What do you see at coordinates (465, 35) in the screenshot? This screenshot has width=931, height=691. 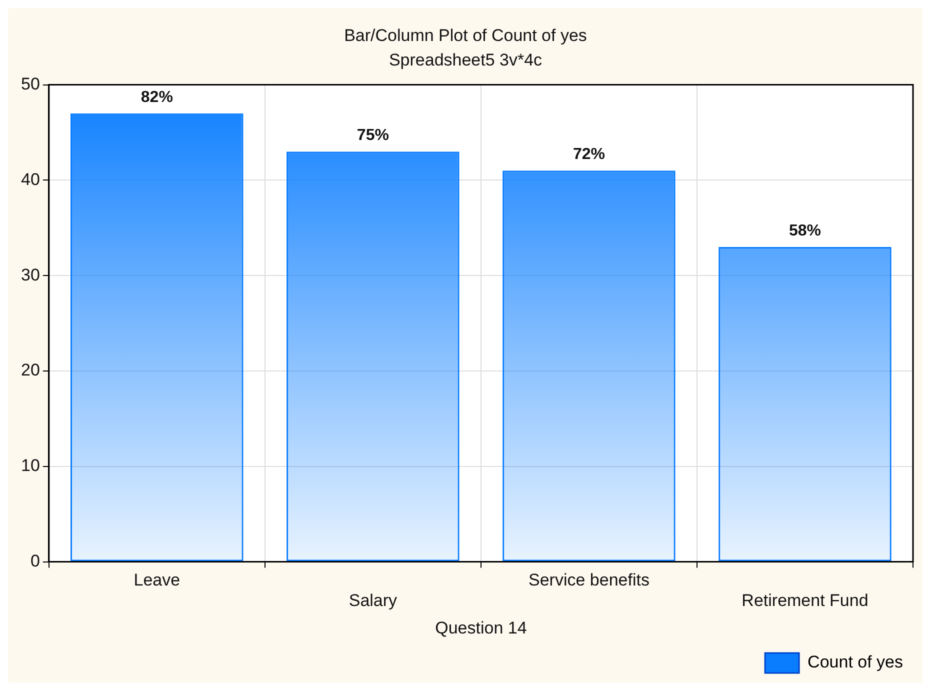 I see `chart-title: Bar/Column Plot of Count of yes` at bounding box center [465, 35].